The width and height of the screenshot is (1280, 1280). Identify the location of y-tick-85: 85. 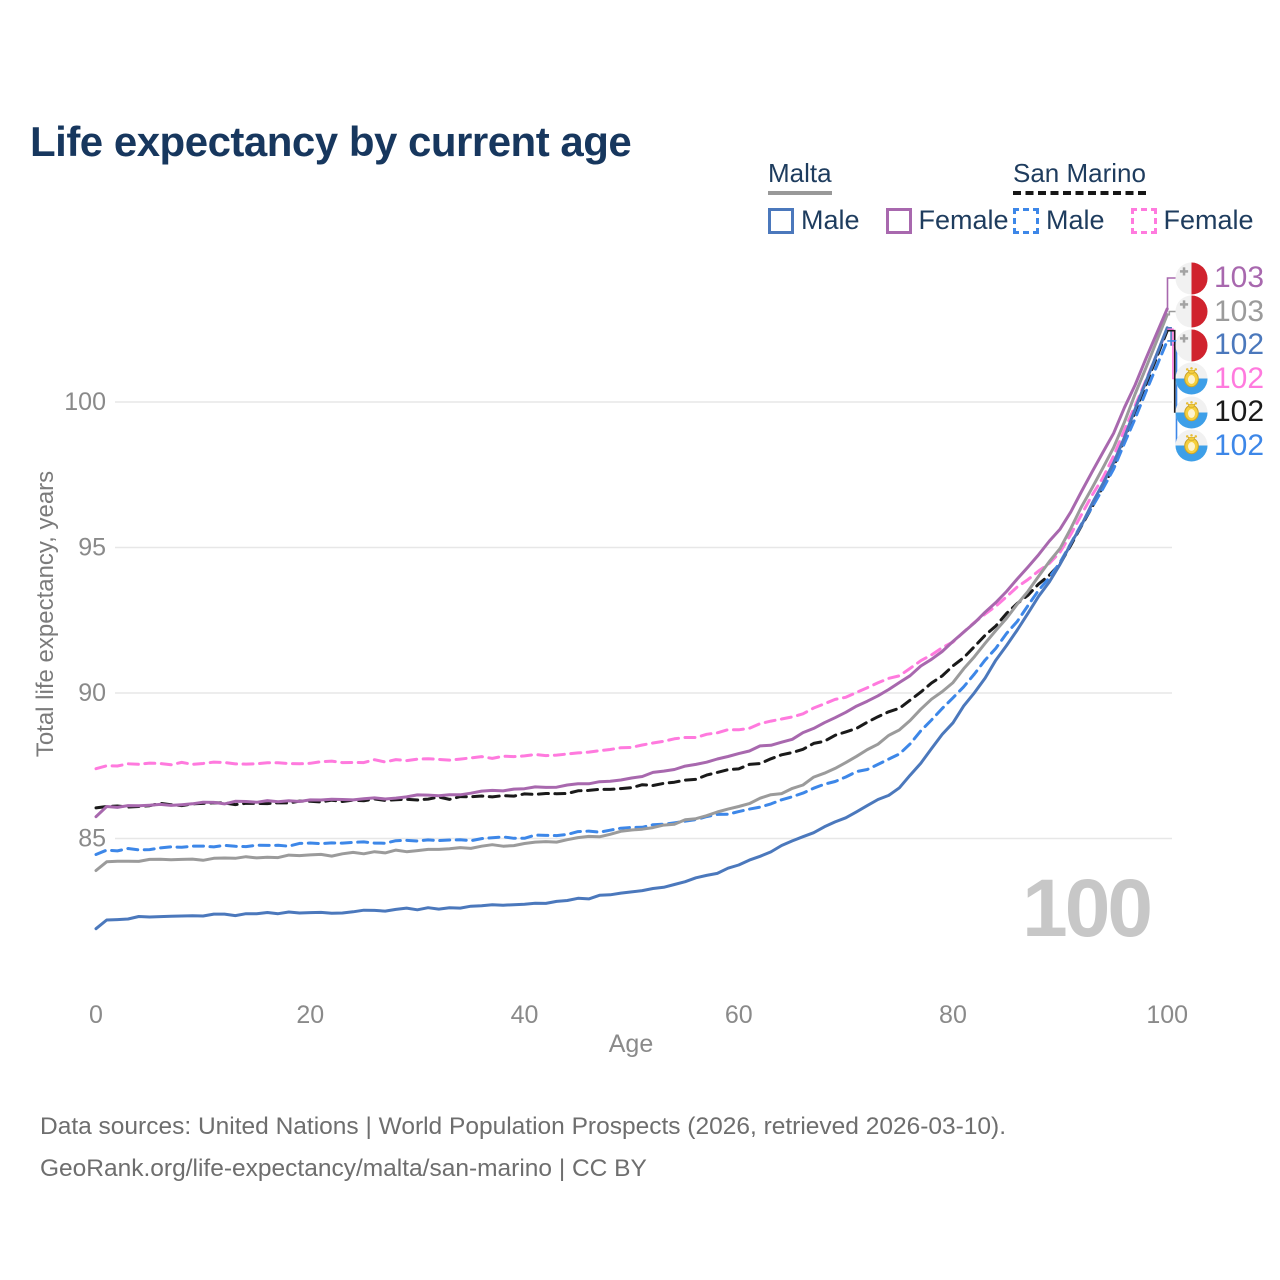
(92, 839).